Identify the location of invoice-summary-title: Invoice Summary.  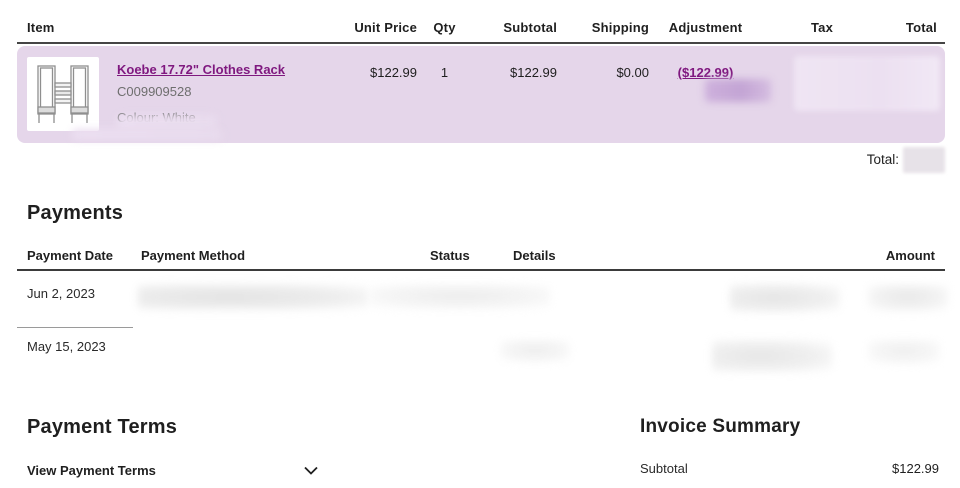
(720, 426).